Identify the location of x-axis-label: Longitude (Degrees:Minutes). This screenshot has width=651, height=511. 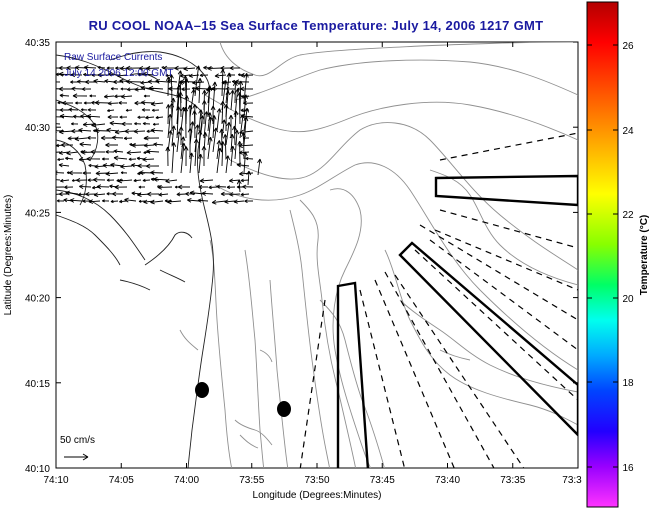
(317, 495).